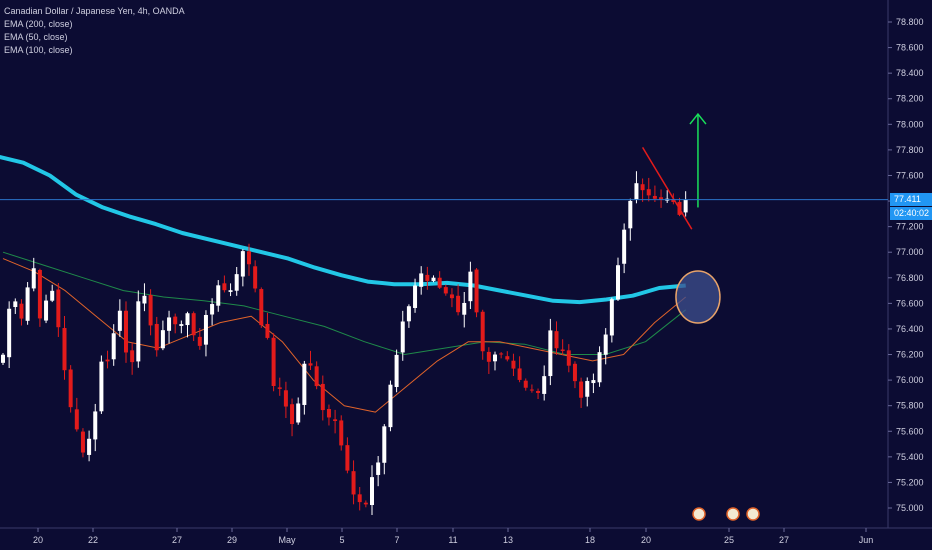 The height and width of the screenshot is (550, 932). Describe the element at coordinates (341, 540) in the screenshot. I see `x-tick-label: 5` at that location.